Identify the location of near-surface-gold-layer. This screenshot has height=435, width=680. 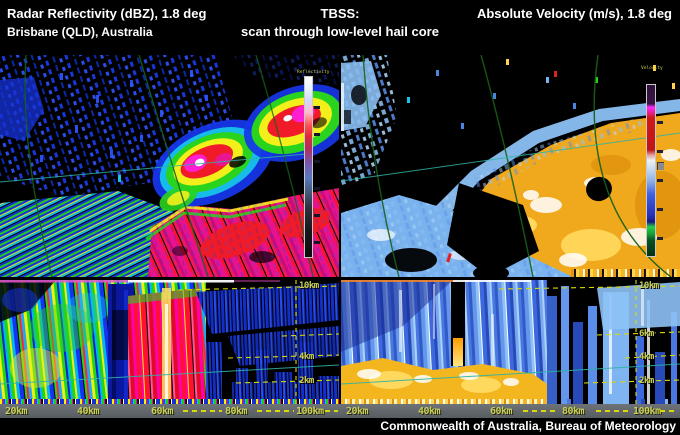
(444, 381).